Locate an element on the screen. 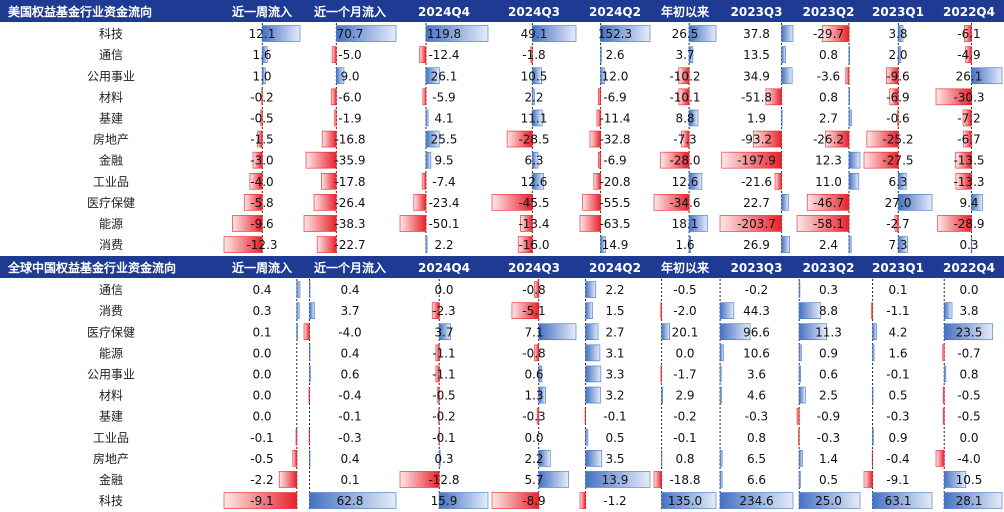 This screenshot has height=512, width=1004. data-label: -0.7 is located at coordinates (968, 353).